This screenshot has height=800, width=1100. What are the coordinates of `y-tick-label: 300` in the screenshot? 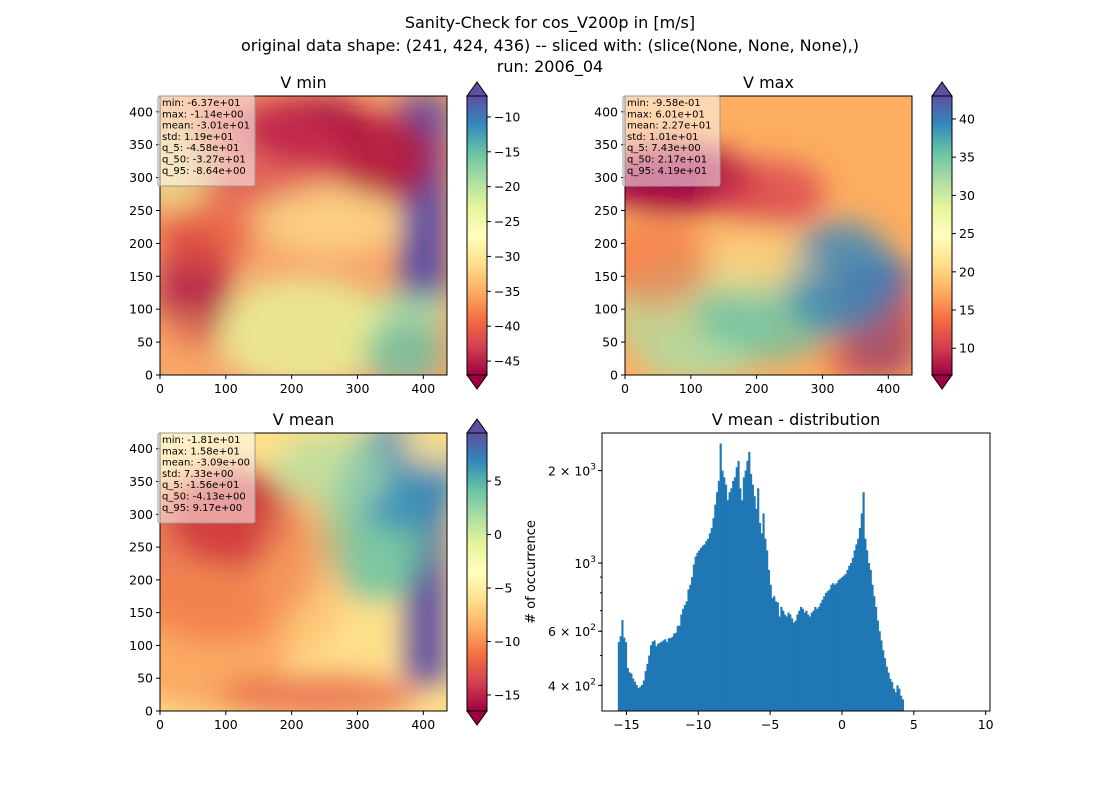 It's located at (606, 177).